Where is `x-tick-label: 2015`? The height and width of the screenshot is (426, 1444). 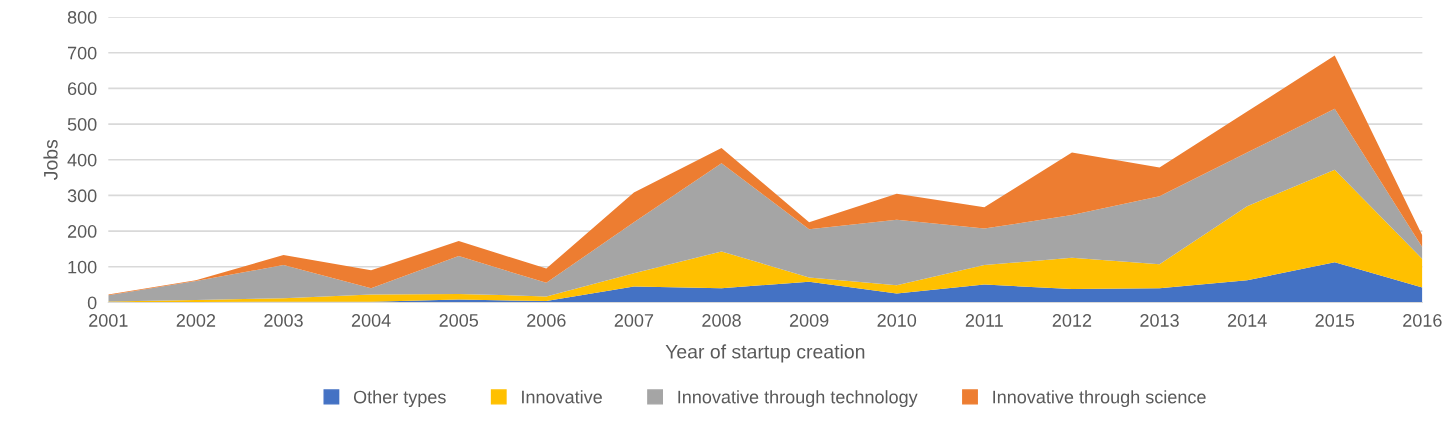 x-tick-label: 2015 is located at coordinates (1335, 320).